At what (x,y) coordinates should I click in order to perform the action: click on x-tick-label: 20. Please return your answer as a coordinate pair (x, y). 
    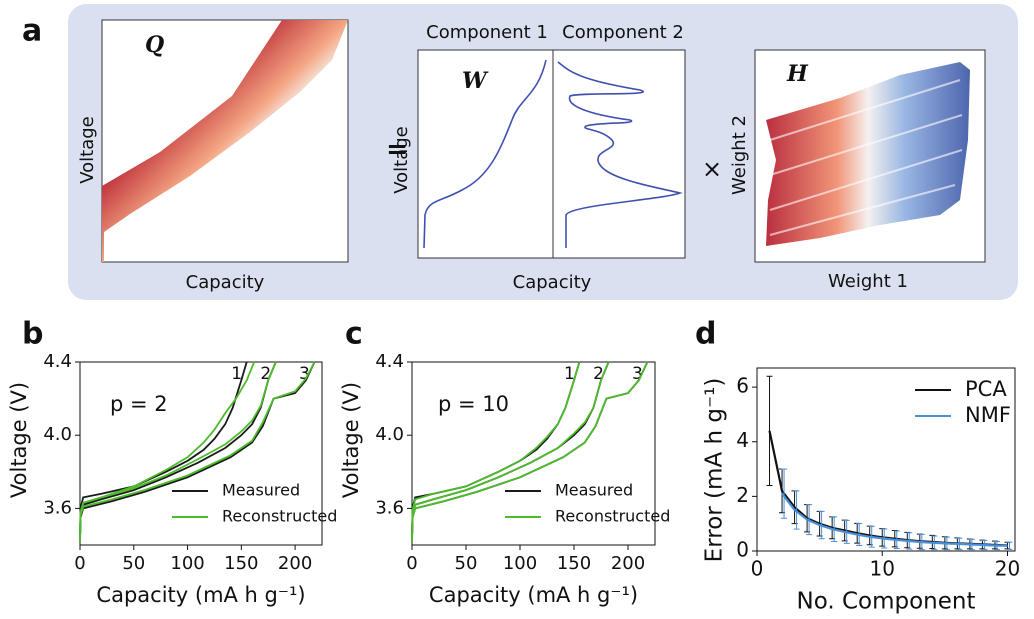
    Looking at the image, I should click on (1007, 569).